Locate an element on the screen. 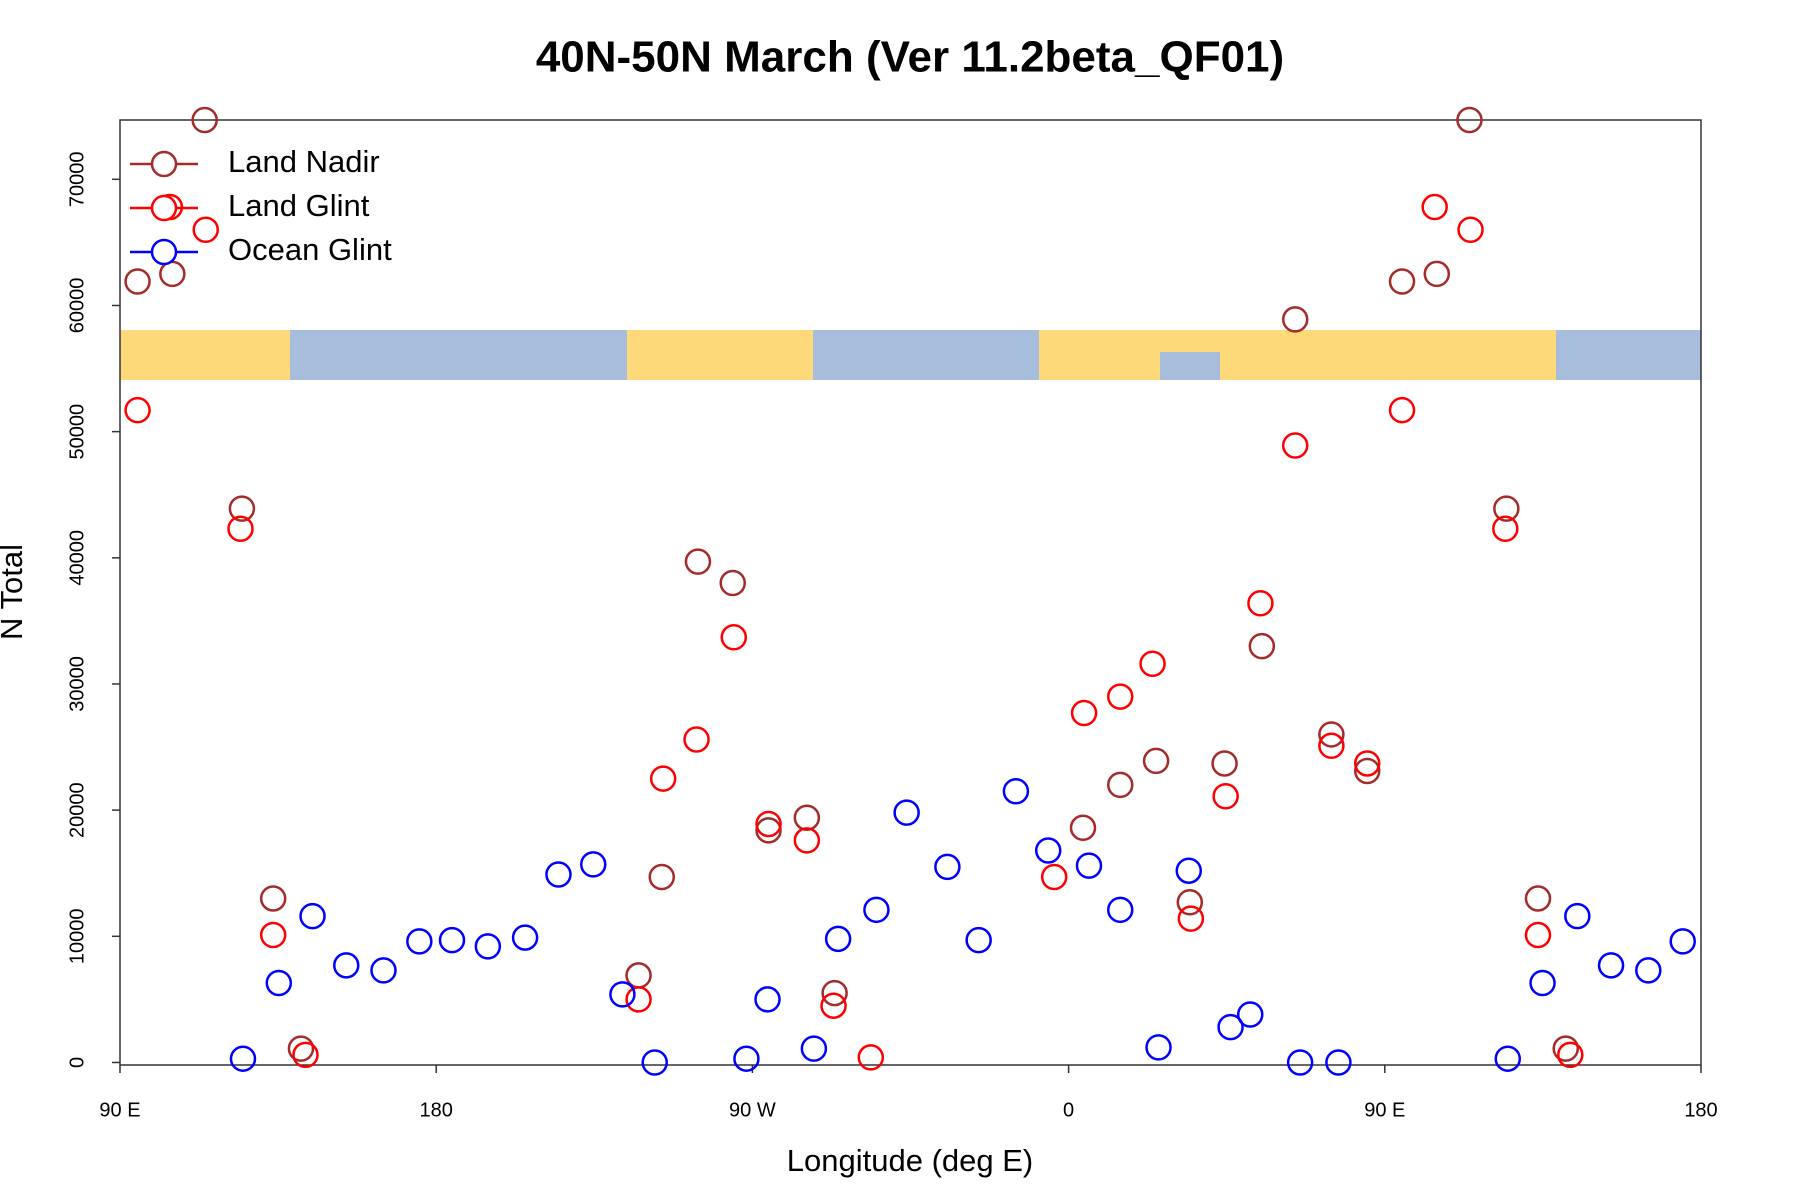 Image resolution: width=1800 pixels, height=1200 pixels. legend-label: Land Nadir is located at coordinates (304, 161).